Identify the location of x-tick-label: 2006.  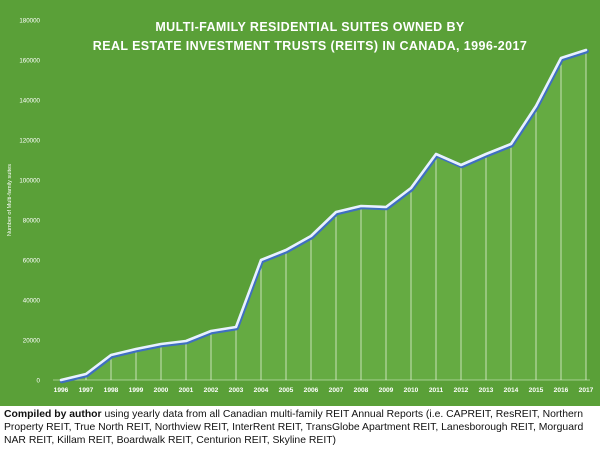
(311, 390).